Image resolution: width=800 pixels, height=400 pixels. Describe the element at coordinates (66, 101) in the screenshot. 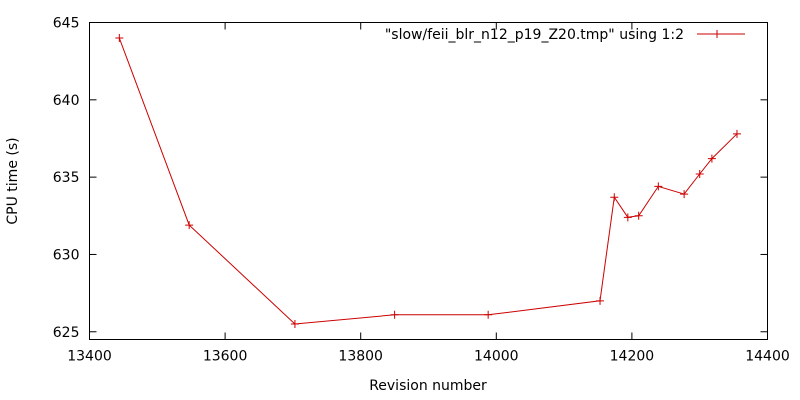

I see `y-tick-label: 640` at that location.